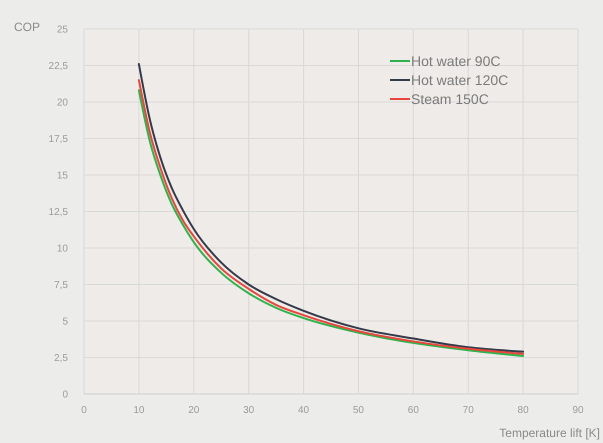  I want to click on y-axis-title: COP, so click(27, 27).